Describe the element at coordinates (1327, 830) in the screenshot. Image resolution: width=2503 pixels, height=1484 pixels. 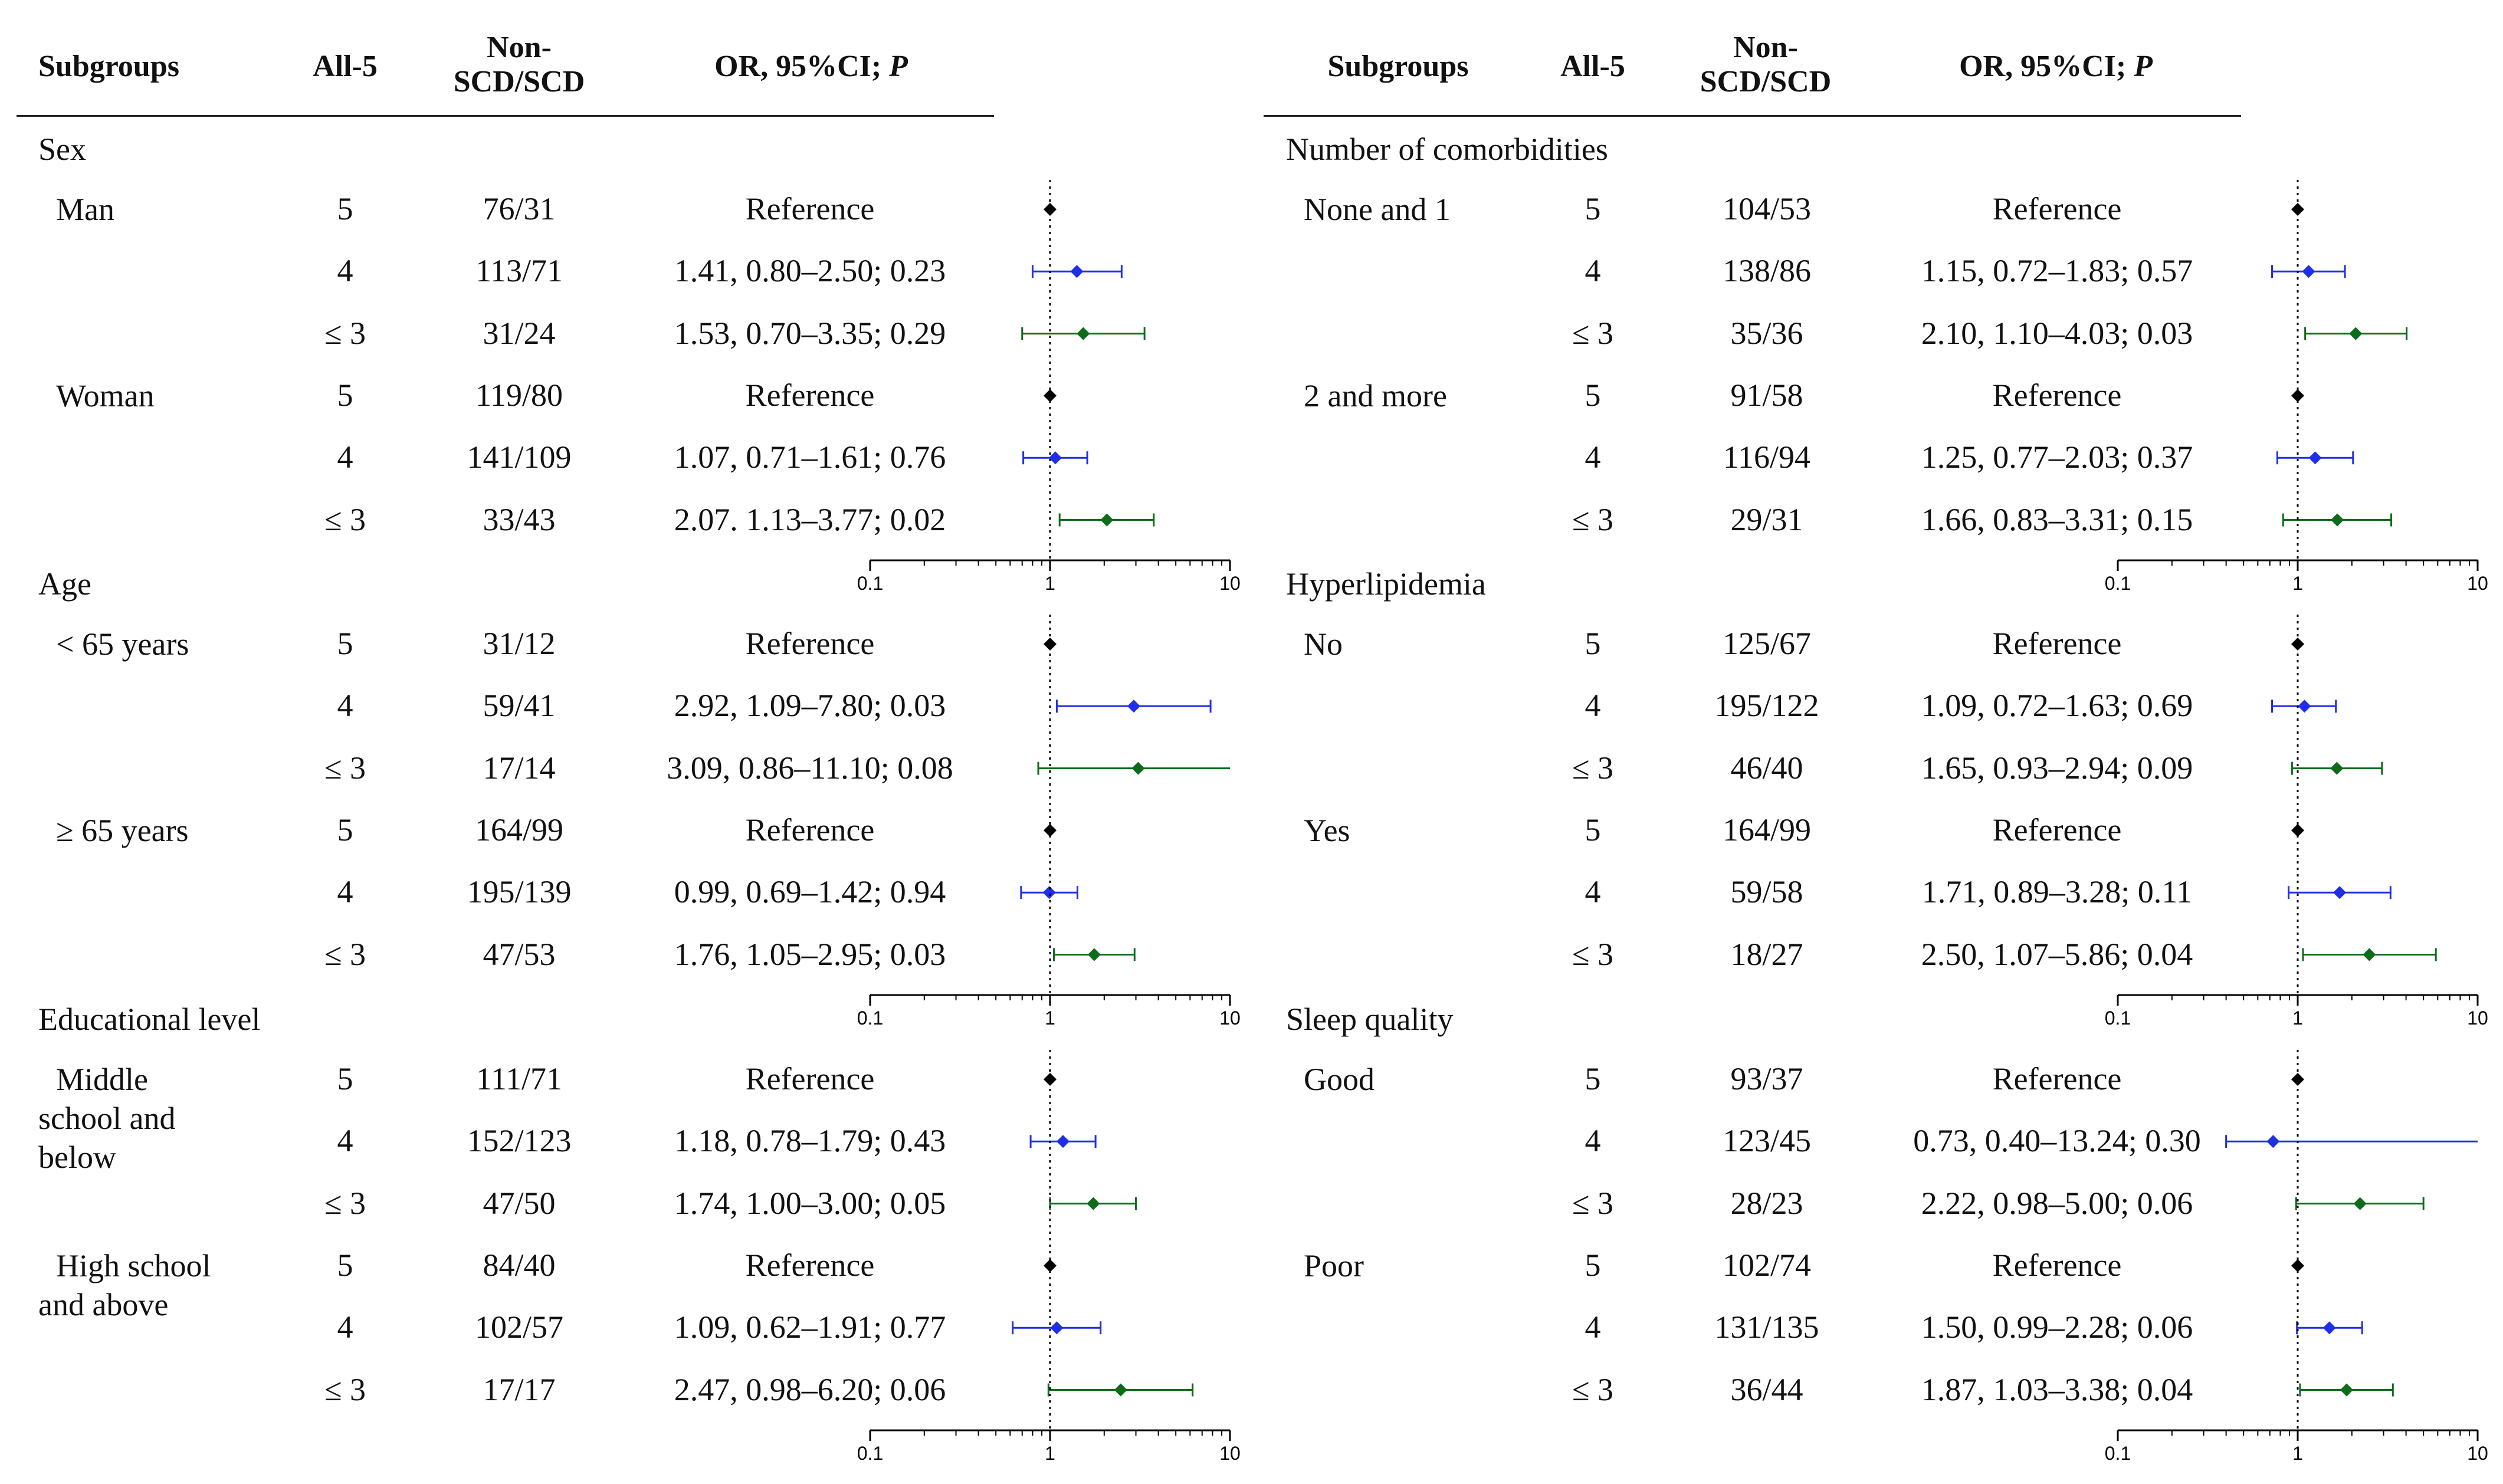
I see `subgroup-label-line: Yes` at that location.